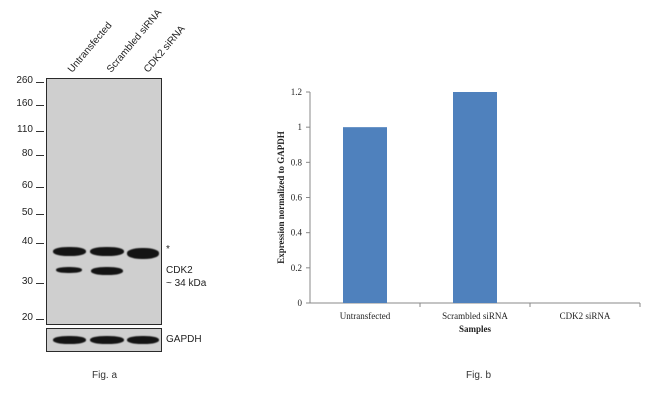 The width and height of the screenshot is (650, 406). I want to click on band-cdk2-lane2, so click(107, 271).